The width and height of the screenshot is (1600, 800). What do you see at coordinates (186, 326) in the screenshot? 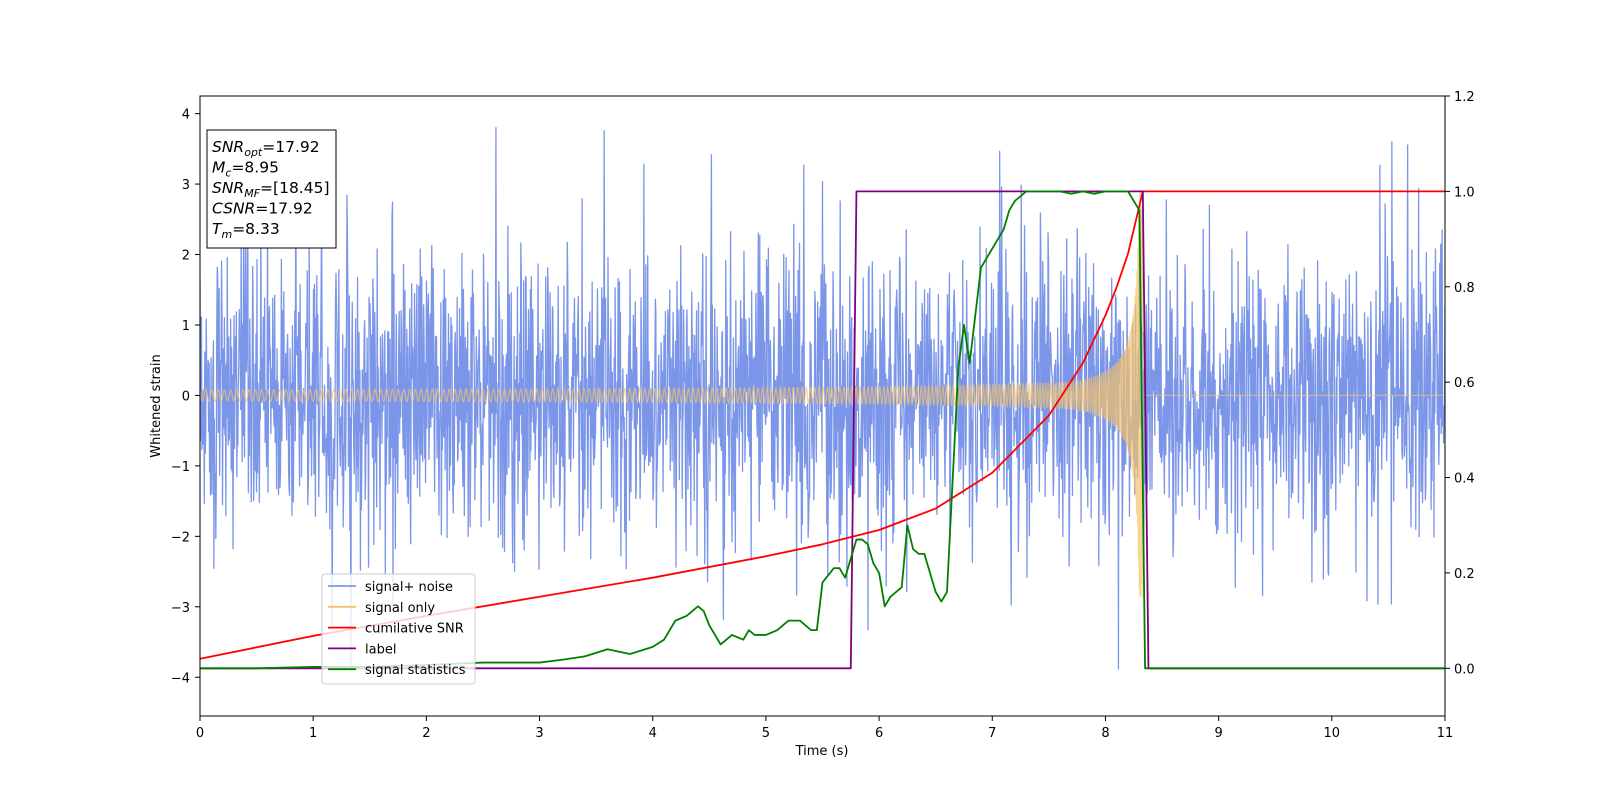
I see `y-left-tick-label: 1` at bounding box center [186, 326].